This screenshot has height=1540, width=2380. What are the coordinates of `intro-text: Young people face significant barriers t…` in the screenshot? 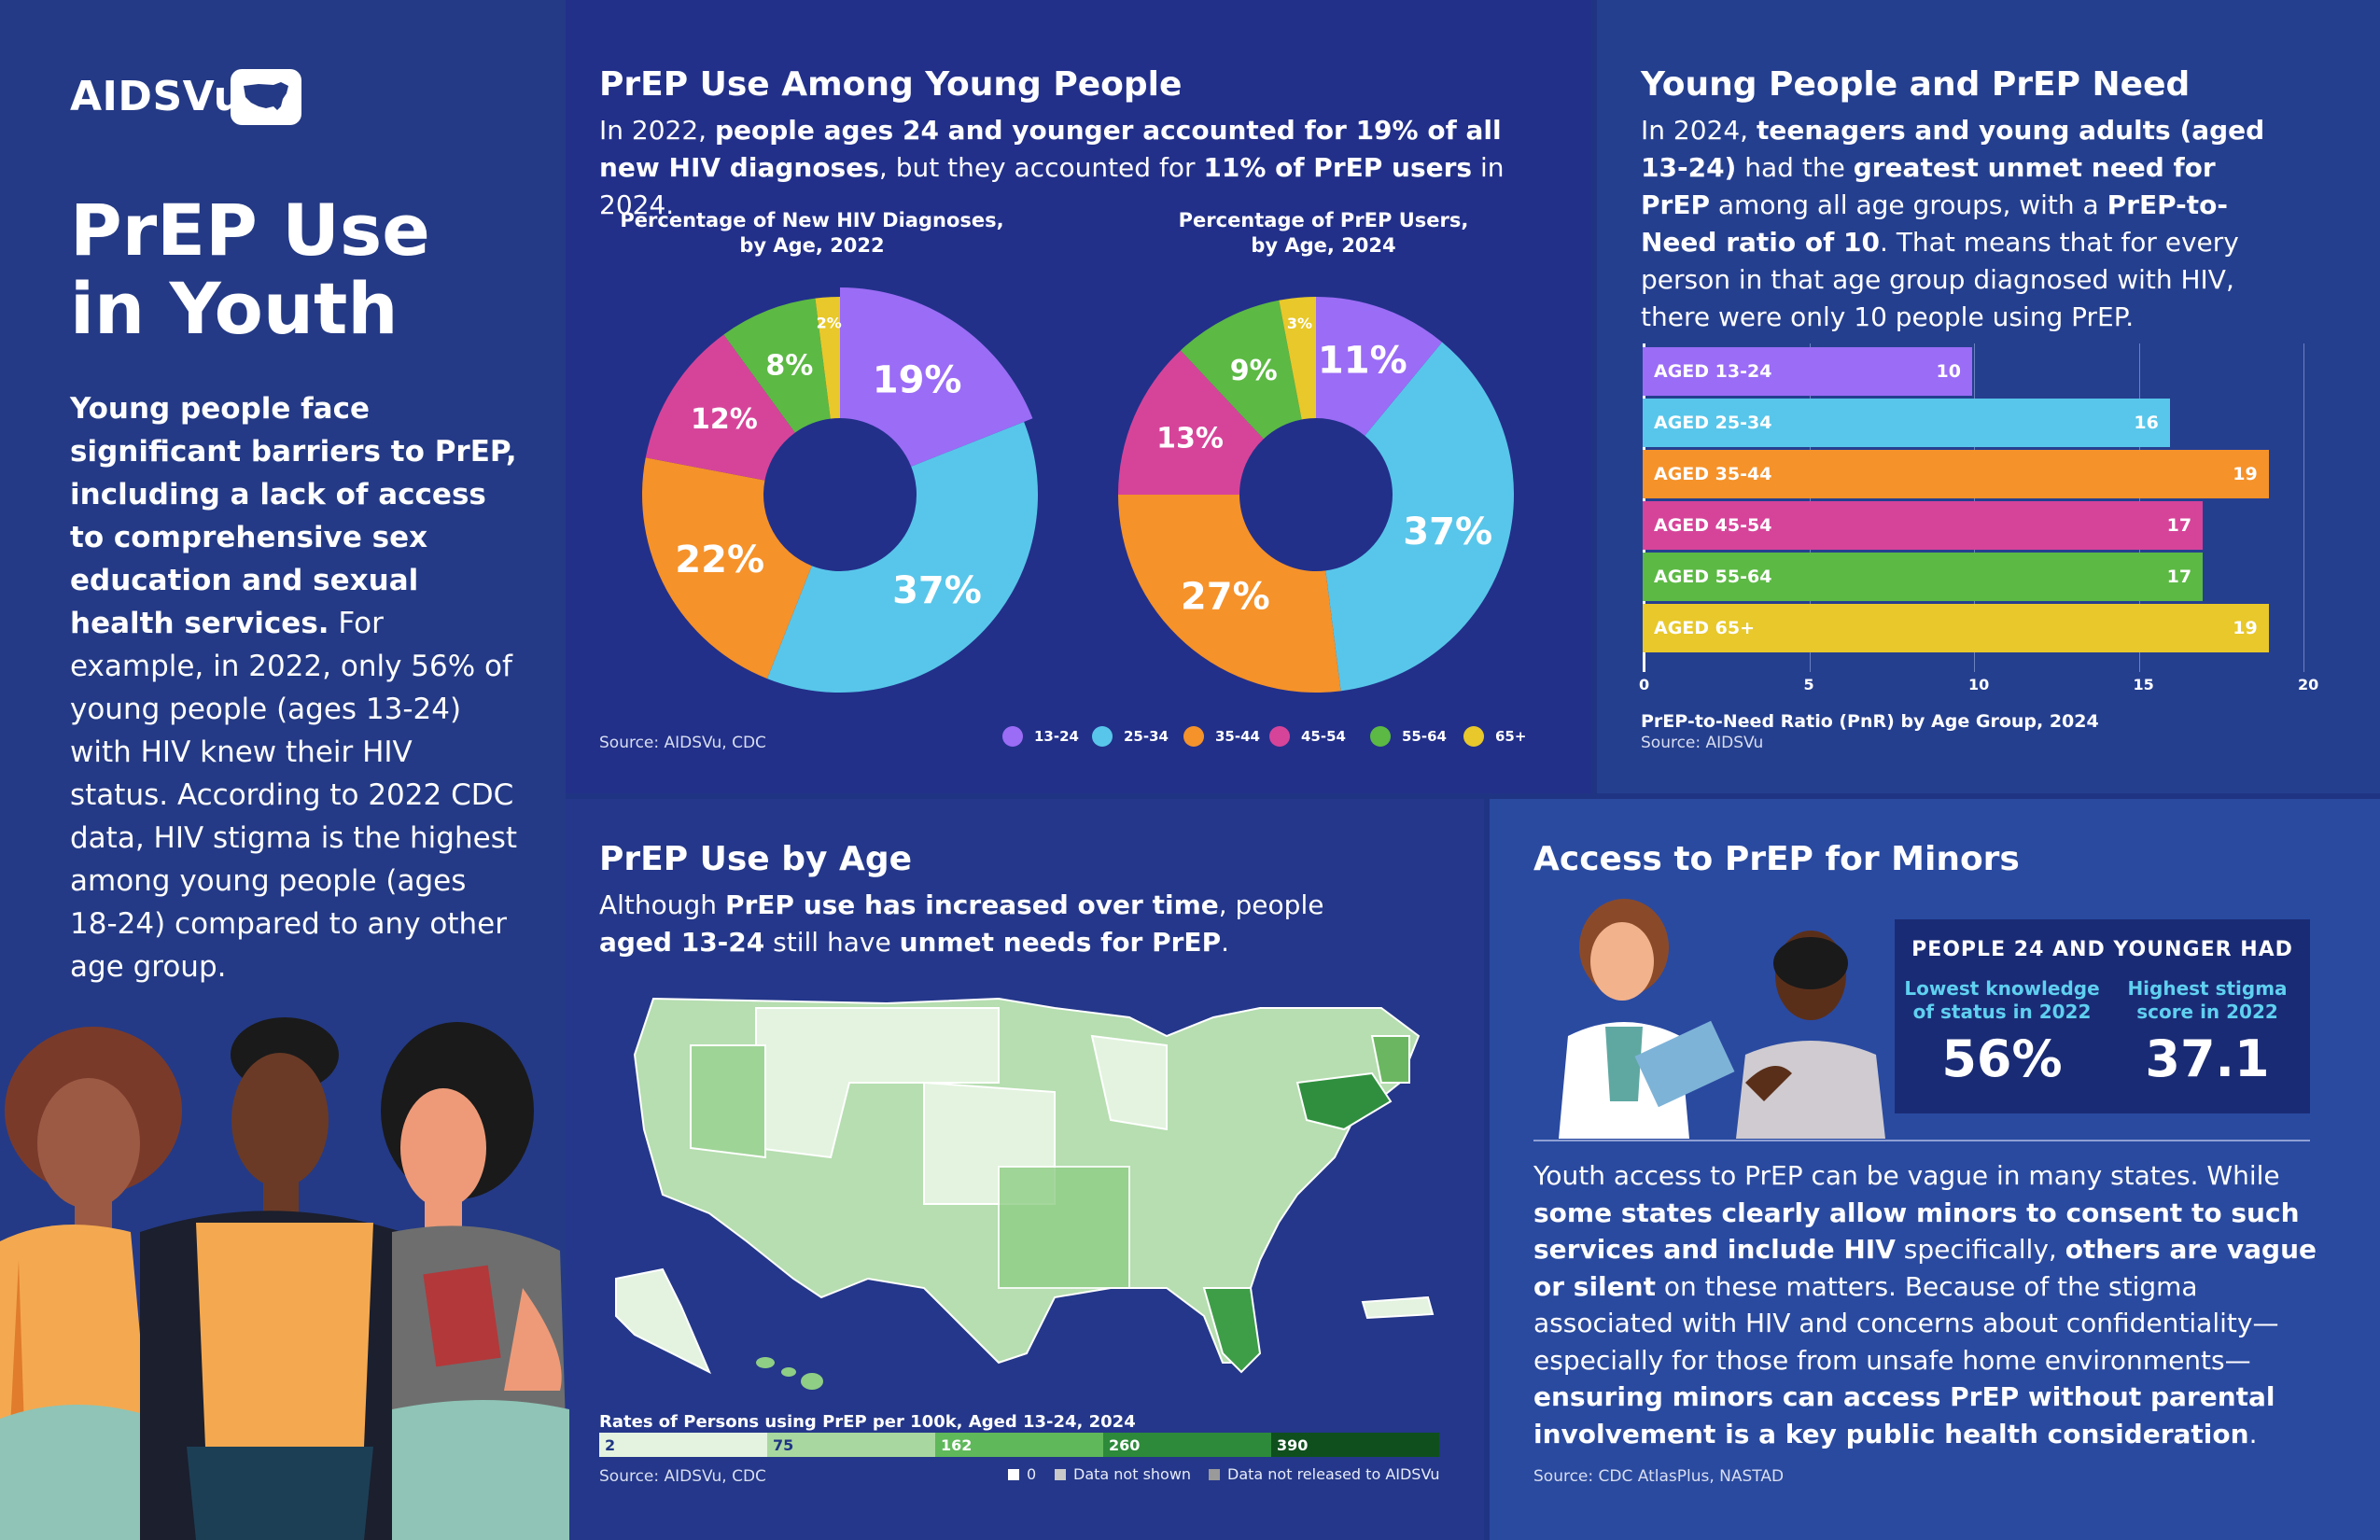 It's located at (294, 688).